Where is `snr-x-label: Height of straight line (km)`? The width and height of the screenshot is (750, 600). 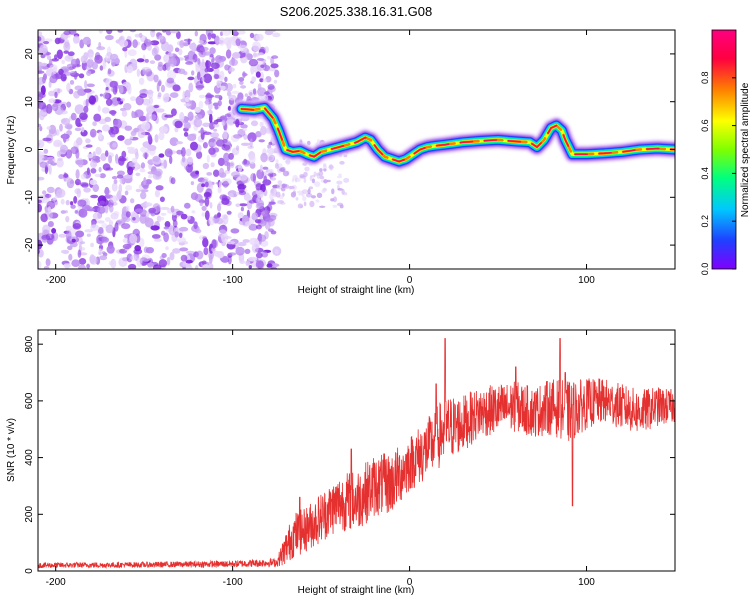 snr-x-label: Height of straight line (km) is located at coordinates (356, 590).